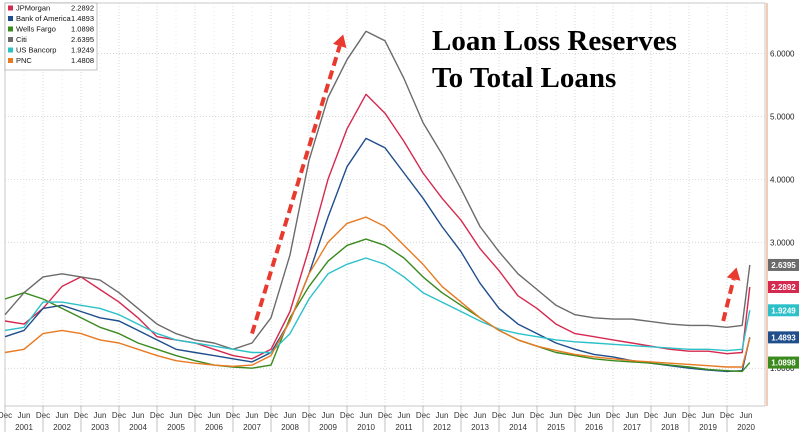 The width and height of the screenshot is (802, 434). Describe the element at coordinates (252, 427) in the screenshot. I see `x-year-label: 2007` at that location.